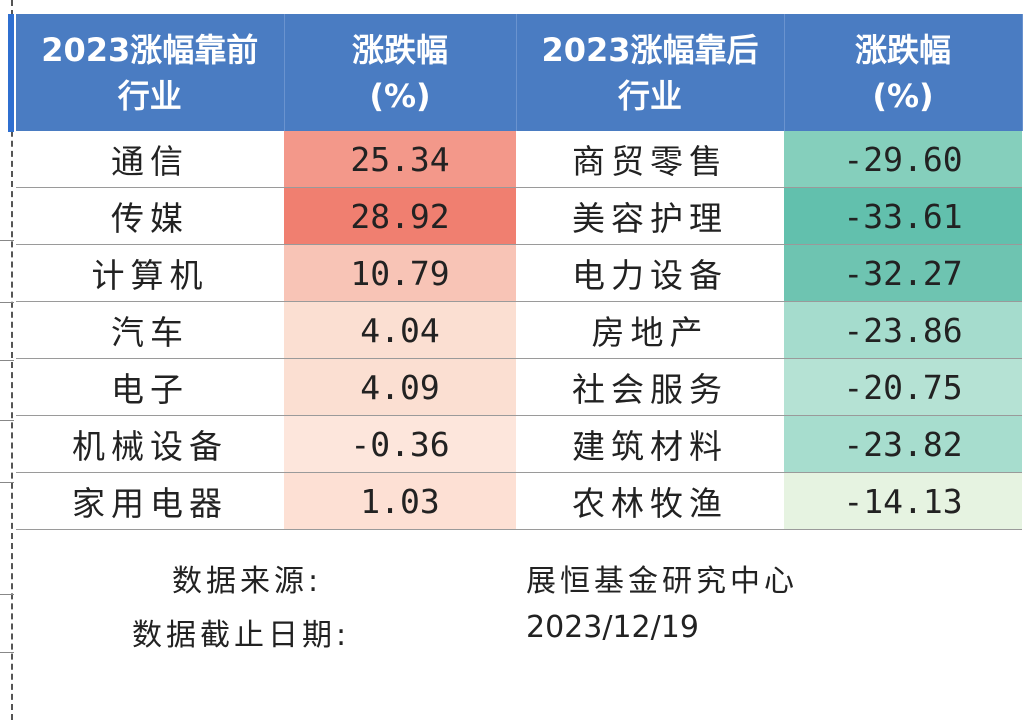 This screenshot has height=720, width=1028. Describe the element at coordinates (650, 444) in the screenshot. I see `bottom-industry-cell: 建筑材料` at that location.